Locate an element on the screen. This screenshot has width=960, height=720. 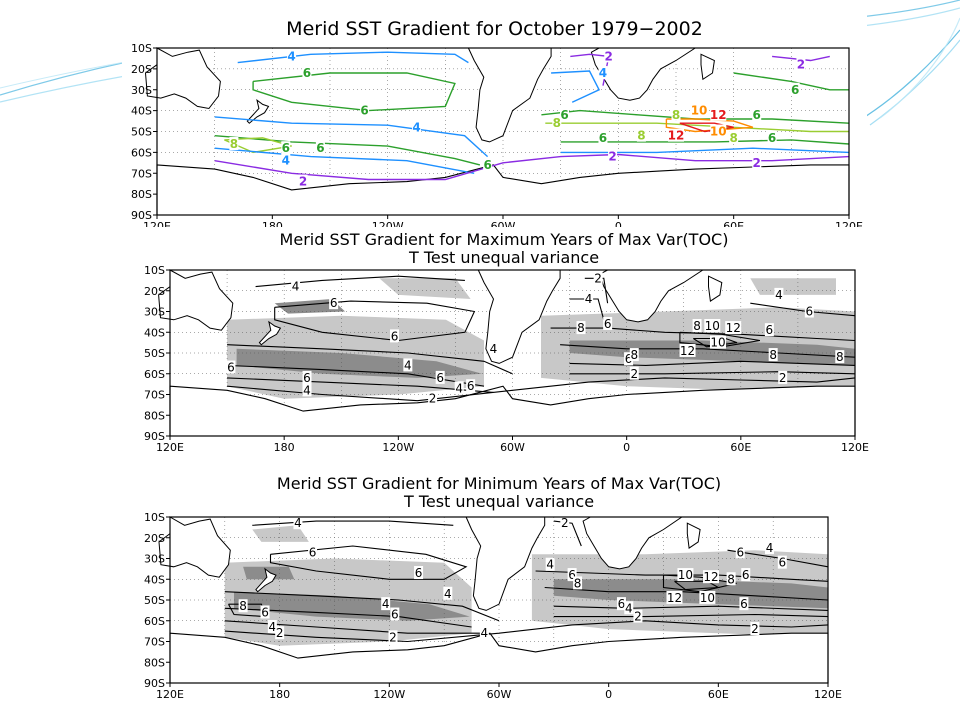
y-tick-label: 70S is located at coordinates (154, 395).